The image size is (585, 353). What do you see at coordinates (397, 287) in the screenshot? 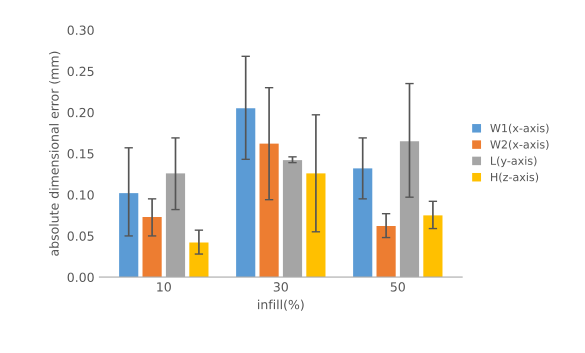
I see `x-tick-label: 50` at bounding box center [397, 287].